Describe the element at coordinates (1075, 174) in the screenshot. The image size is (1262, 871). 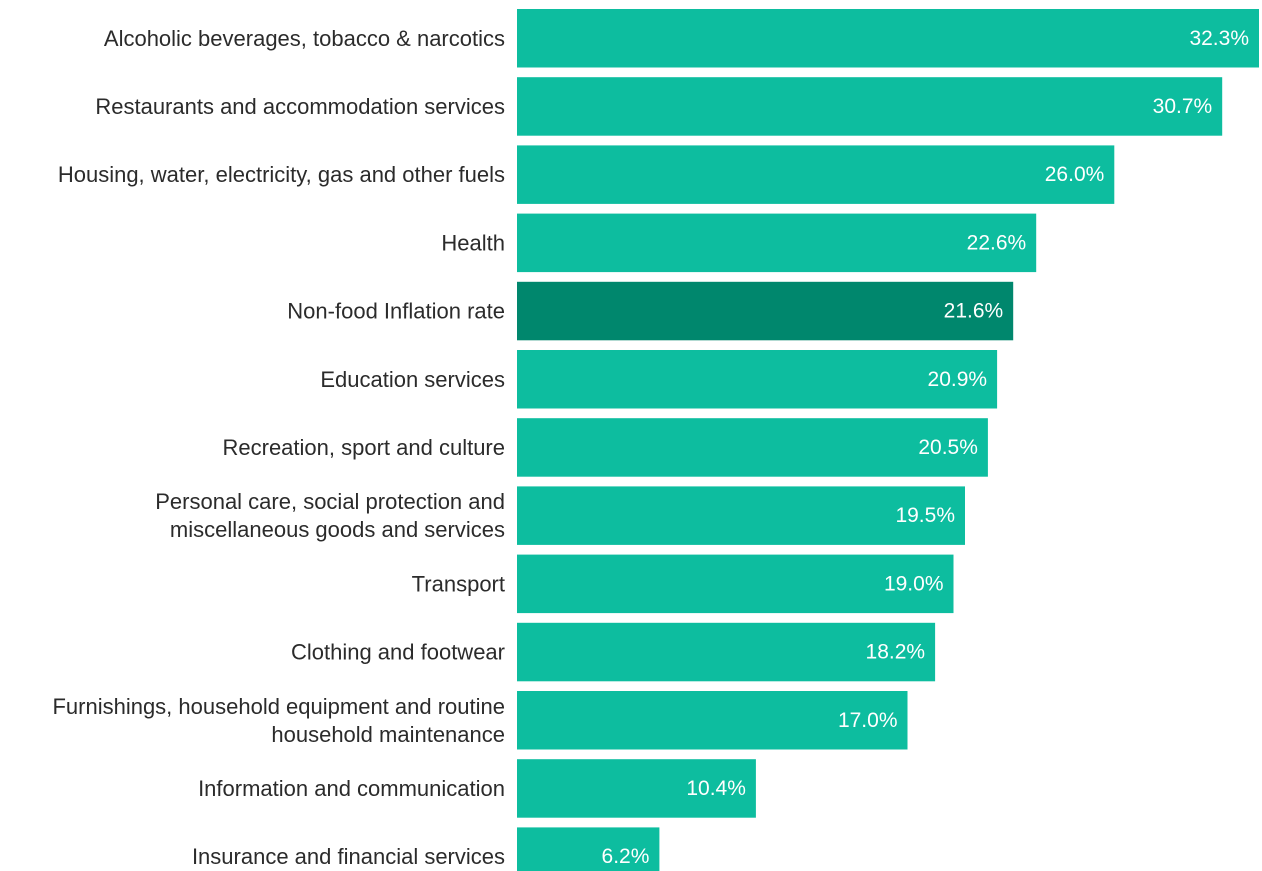
I see `value-label-2: 26.0%` at that location.